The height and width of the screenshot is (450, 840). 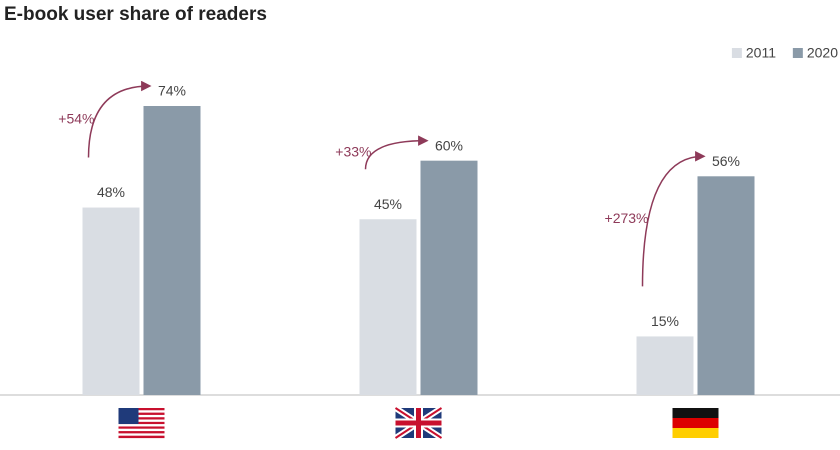 What do you see at coordinates (353, 152) in the screenshot?
I see `change-annotation: +33%` at bounding box center [353, 152].